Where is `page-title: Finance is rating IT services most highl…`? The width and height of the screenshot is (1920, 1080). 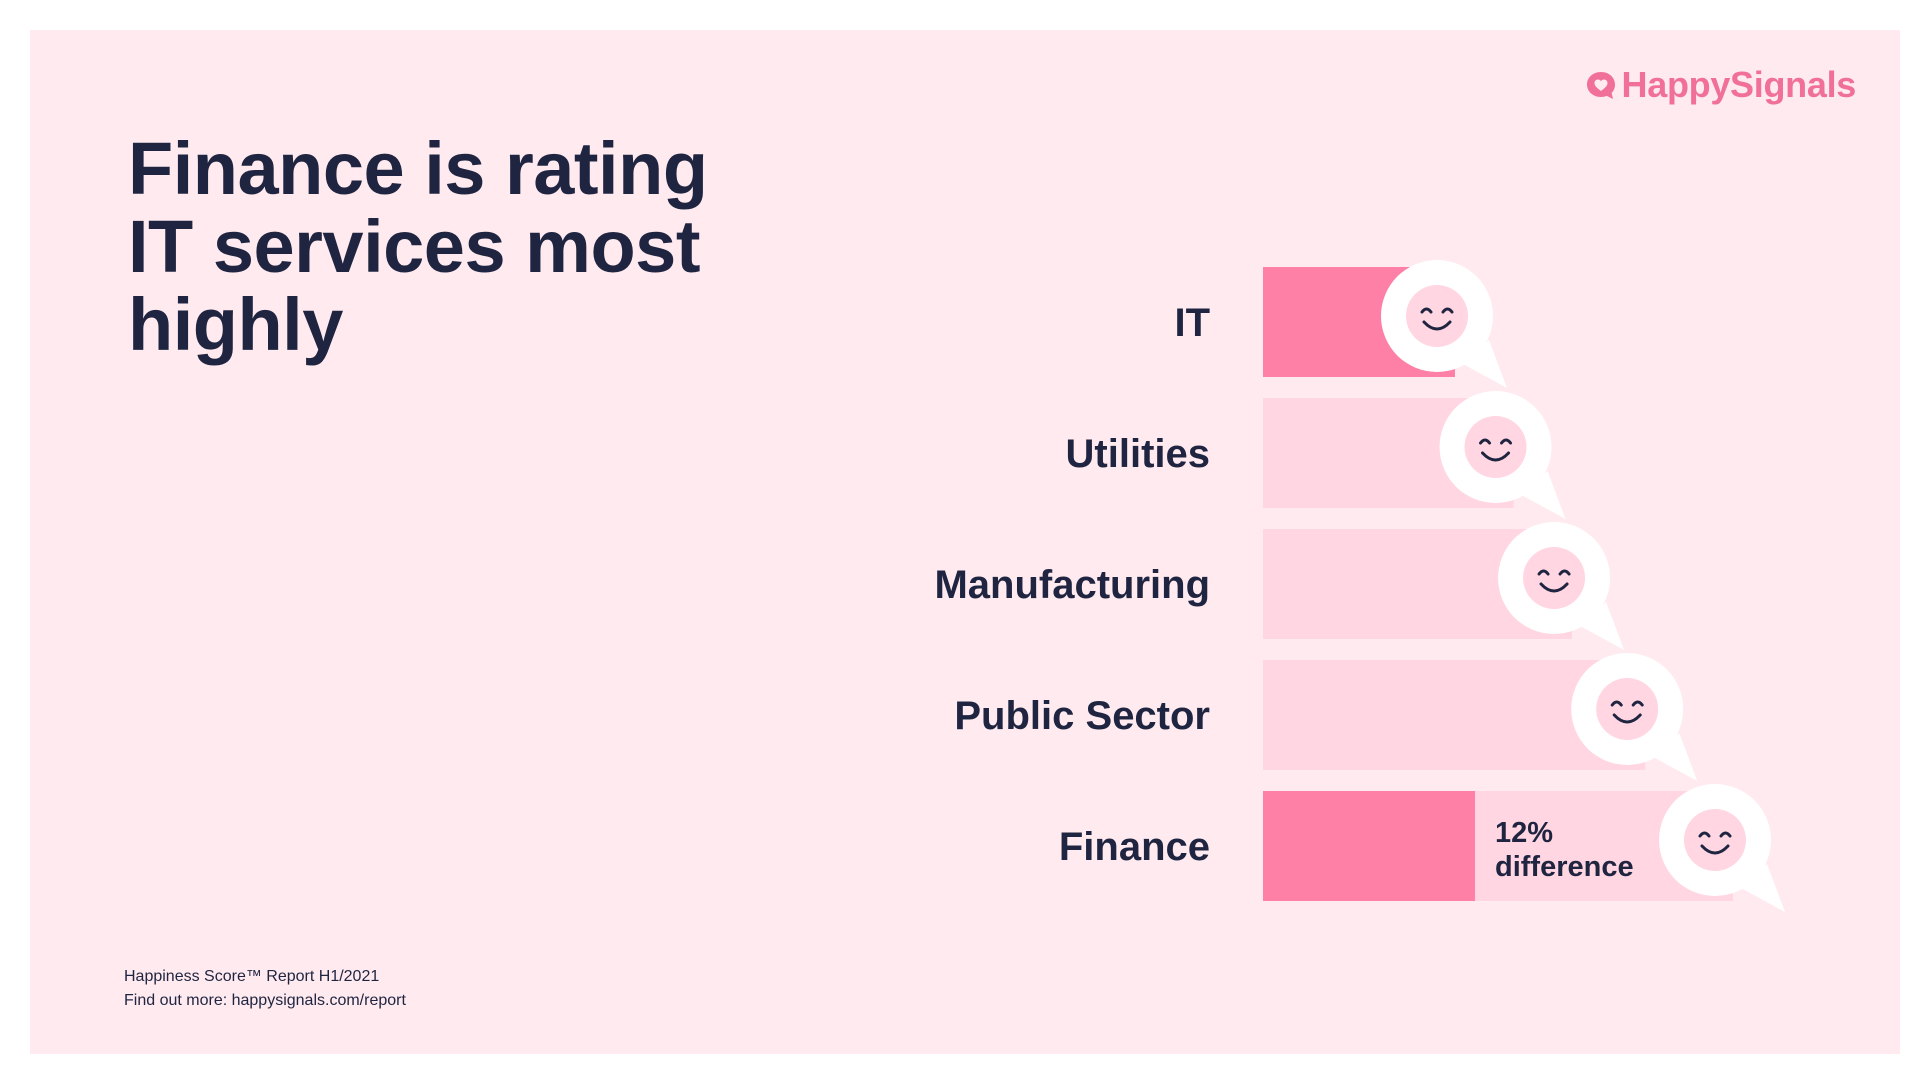
page-title: Finance is rating IT services most highl… is located at coordinates (418, 246).